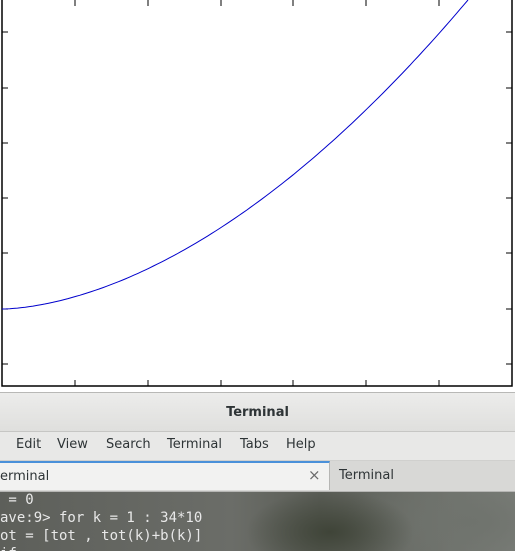  What do you see at coordinates (366, 475) in the screenshot?
I see `tab-label: Terminal` at bounding box center [366, 475].